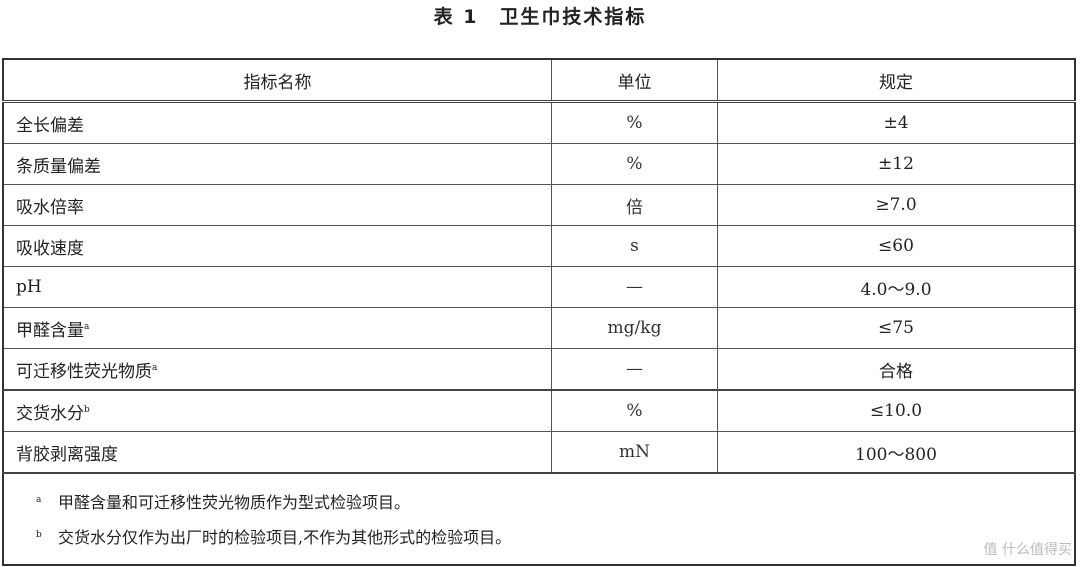 Image resolution: width=1080 pixels, height=567 pixels. Describe the element at coordinates (277, 164) in the screenshot. I see `row-name: 条质量偏差` at that location.